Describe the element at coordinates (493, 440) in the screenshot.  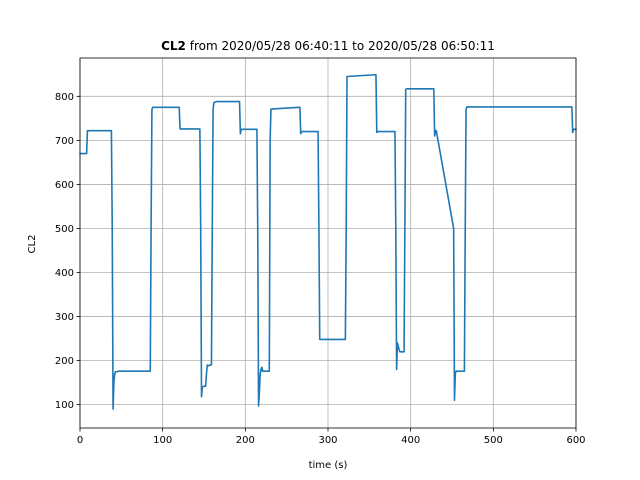
I see `x-tick-label: 500` at that location.